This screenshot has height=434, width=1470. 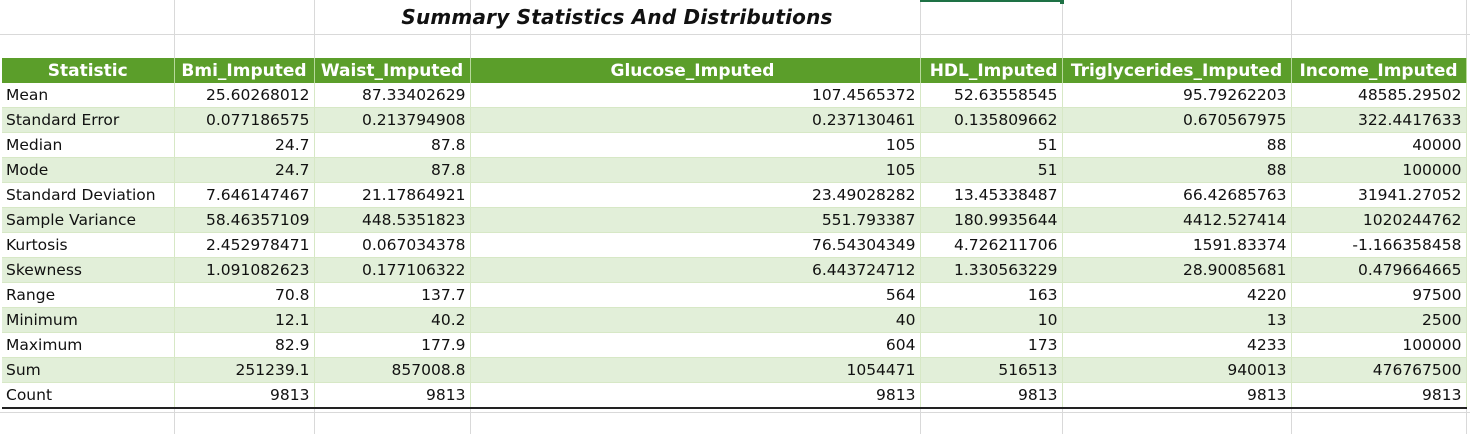 I want to click on value-cell: 0.067034378, so click(x=392, y=245).